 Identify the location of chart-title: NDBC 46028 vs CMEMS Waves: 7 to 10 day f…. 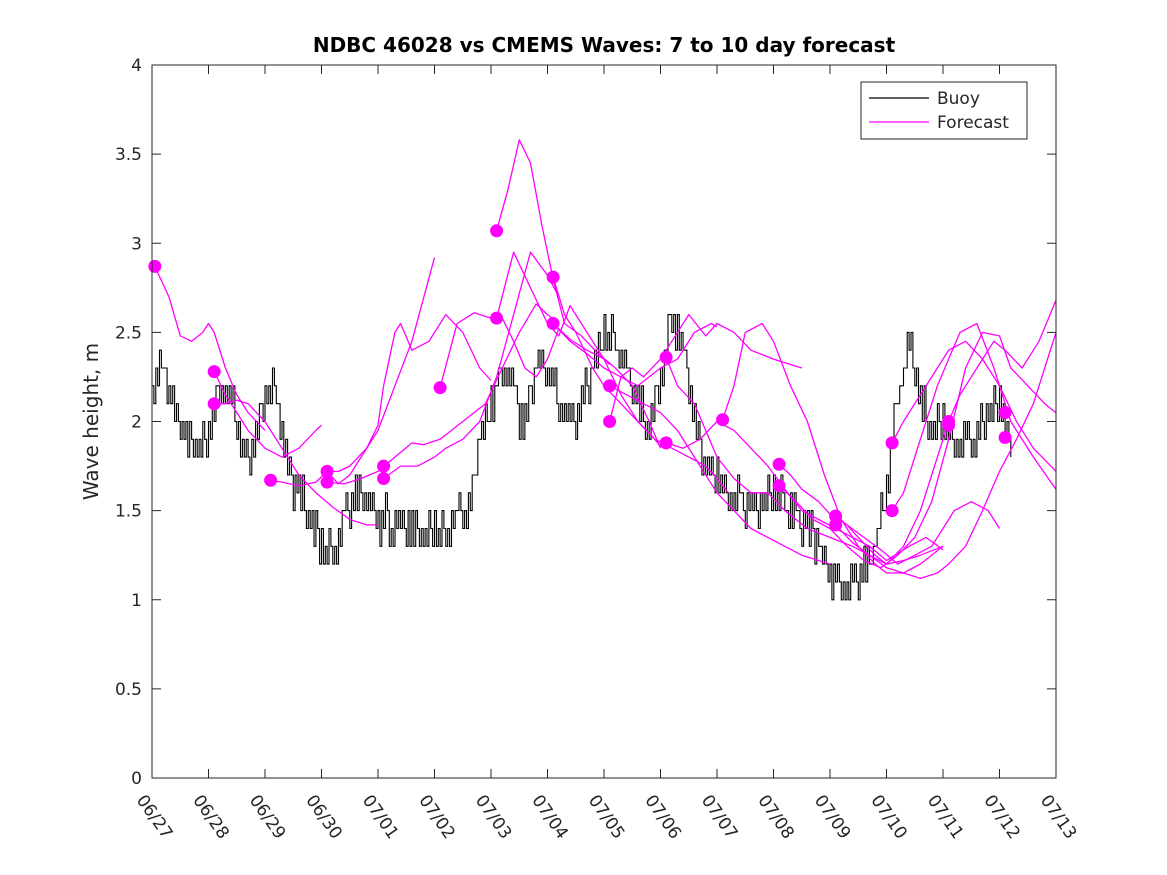
(604, 45).